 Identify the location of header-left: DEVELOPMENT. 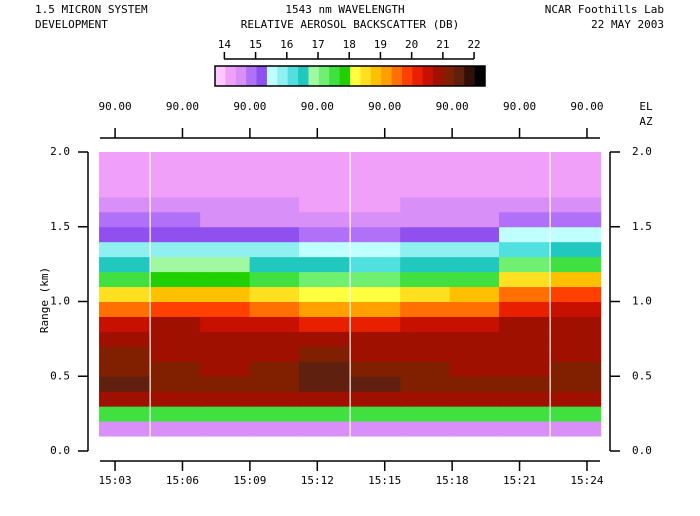
(71, 24).